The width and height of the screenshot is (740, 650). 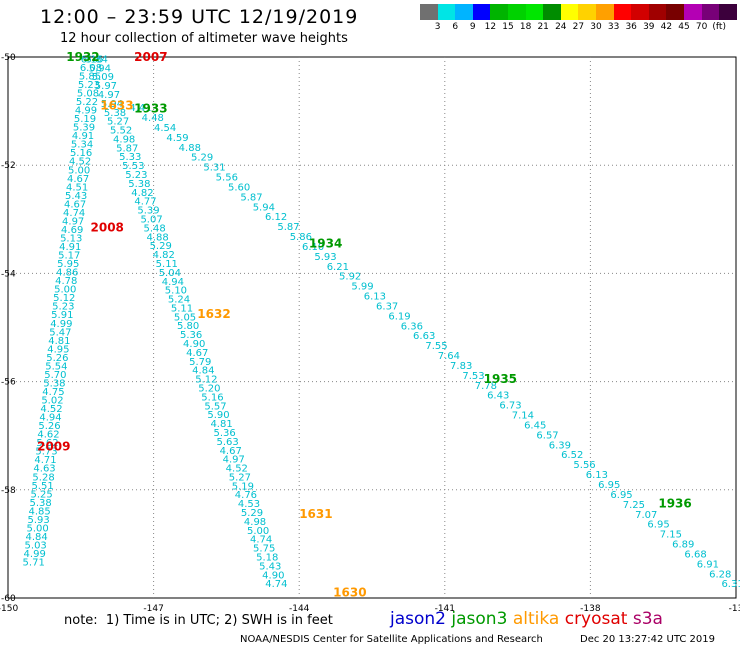 I want to click on swh-value: 4.90, so click(x=273, y=575).